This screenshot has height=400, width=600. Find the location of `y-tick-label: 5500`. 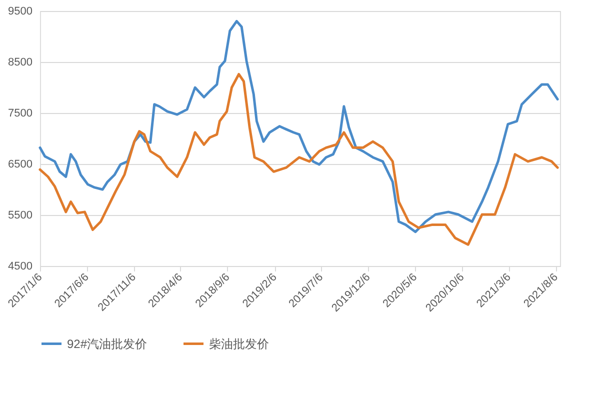

y-tick-label: 5500 is located at coordinates (20, 216).